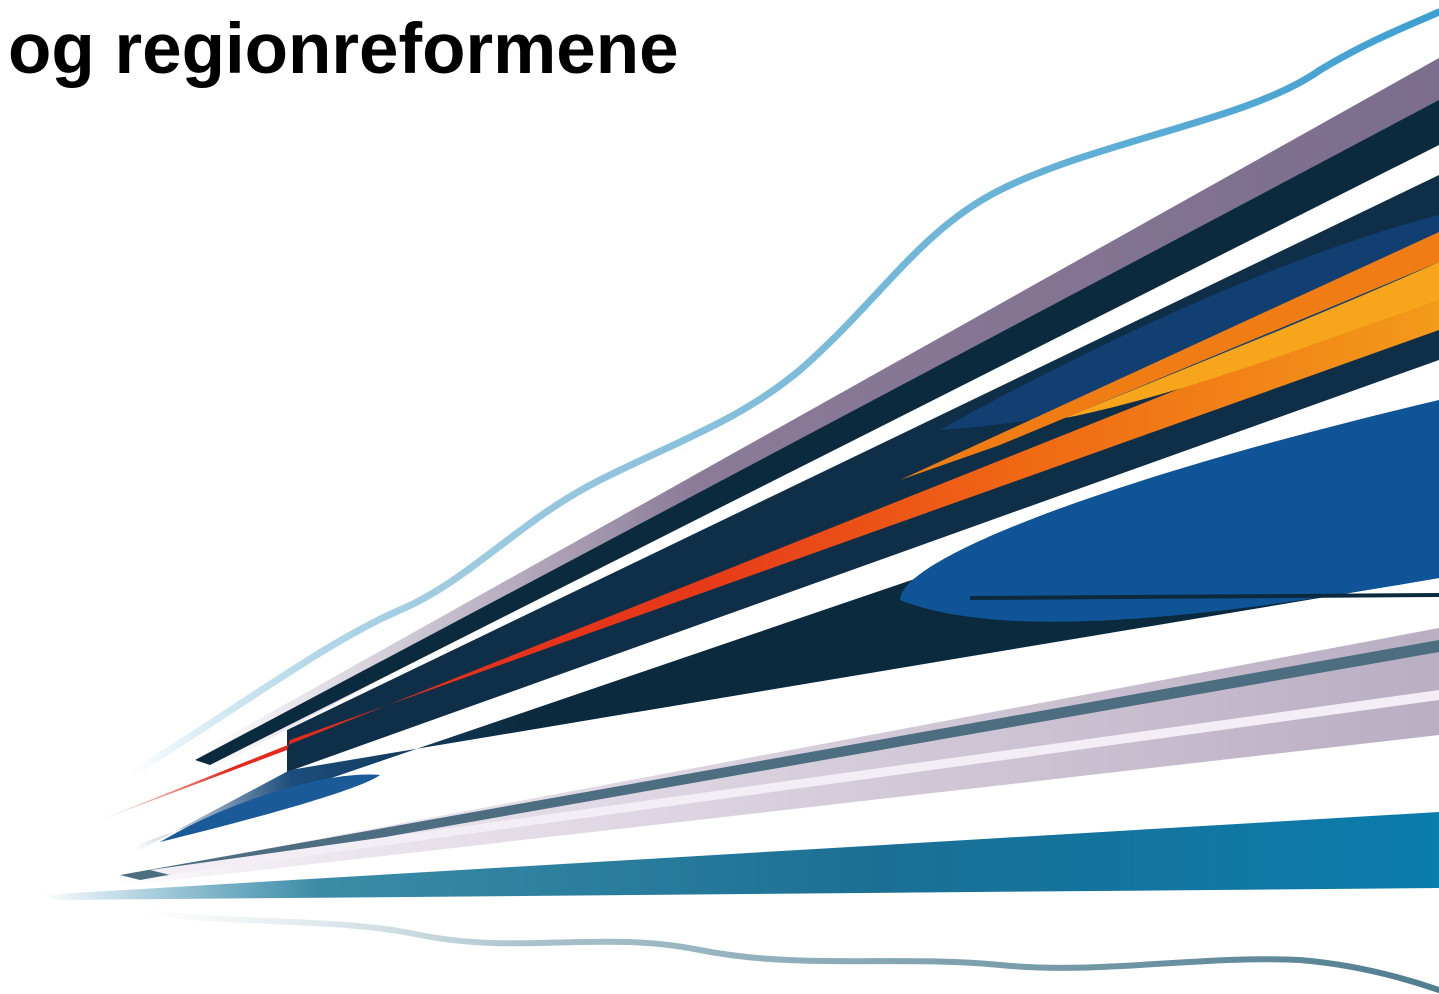  I want to click on royal-blue-lower-lens, so click(1169, 511).